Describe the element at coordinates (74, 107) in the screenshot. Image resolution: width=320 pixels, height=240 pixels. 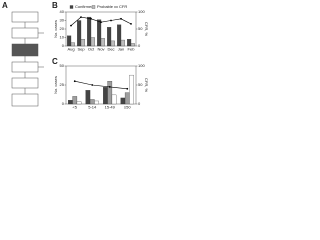
I see `x-tick-label: <5` at that location.